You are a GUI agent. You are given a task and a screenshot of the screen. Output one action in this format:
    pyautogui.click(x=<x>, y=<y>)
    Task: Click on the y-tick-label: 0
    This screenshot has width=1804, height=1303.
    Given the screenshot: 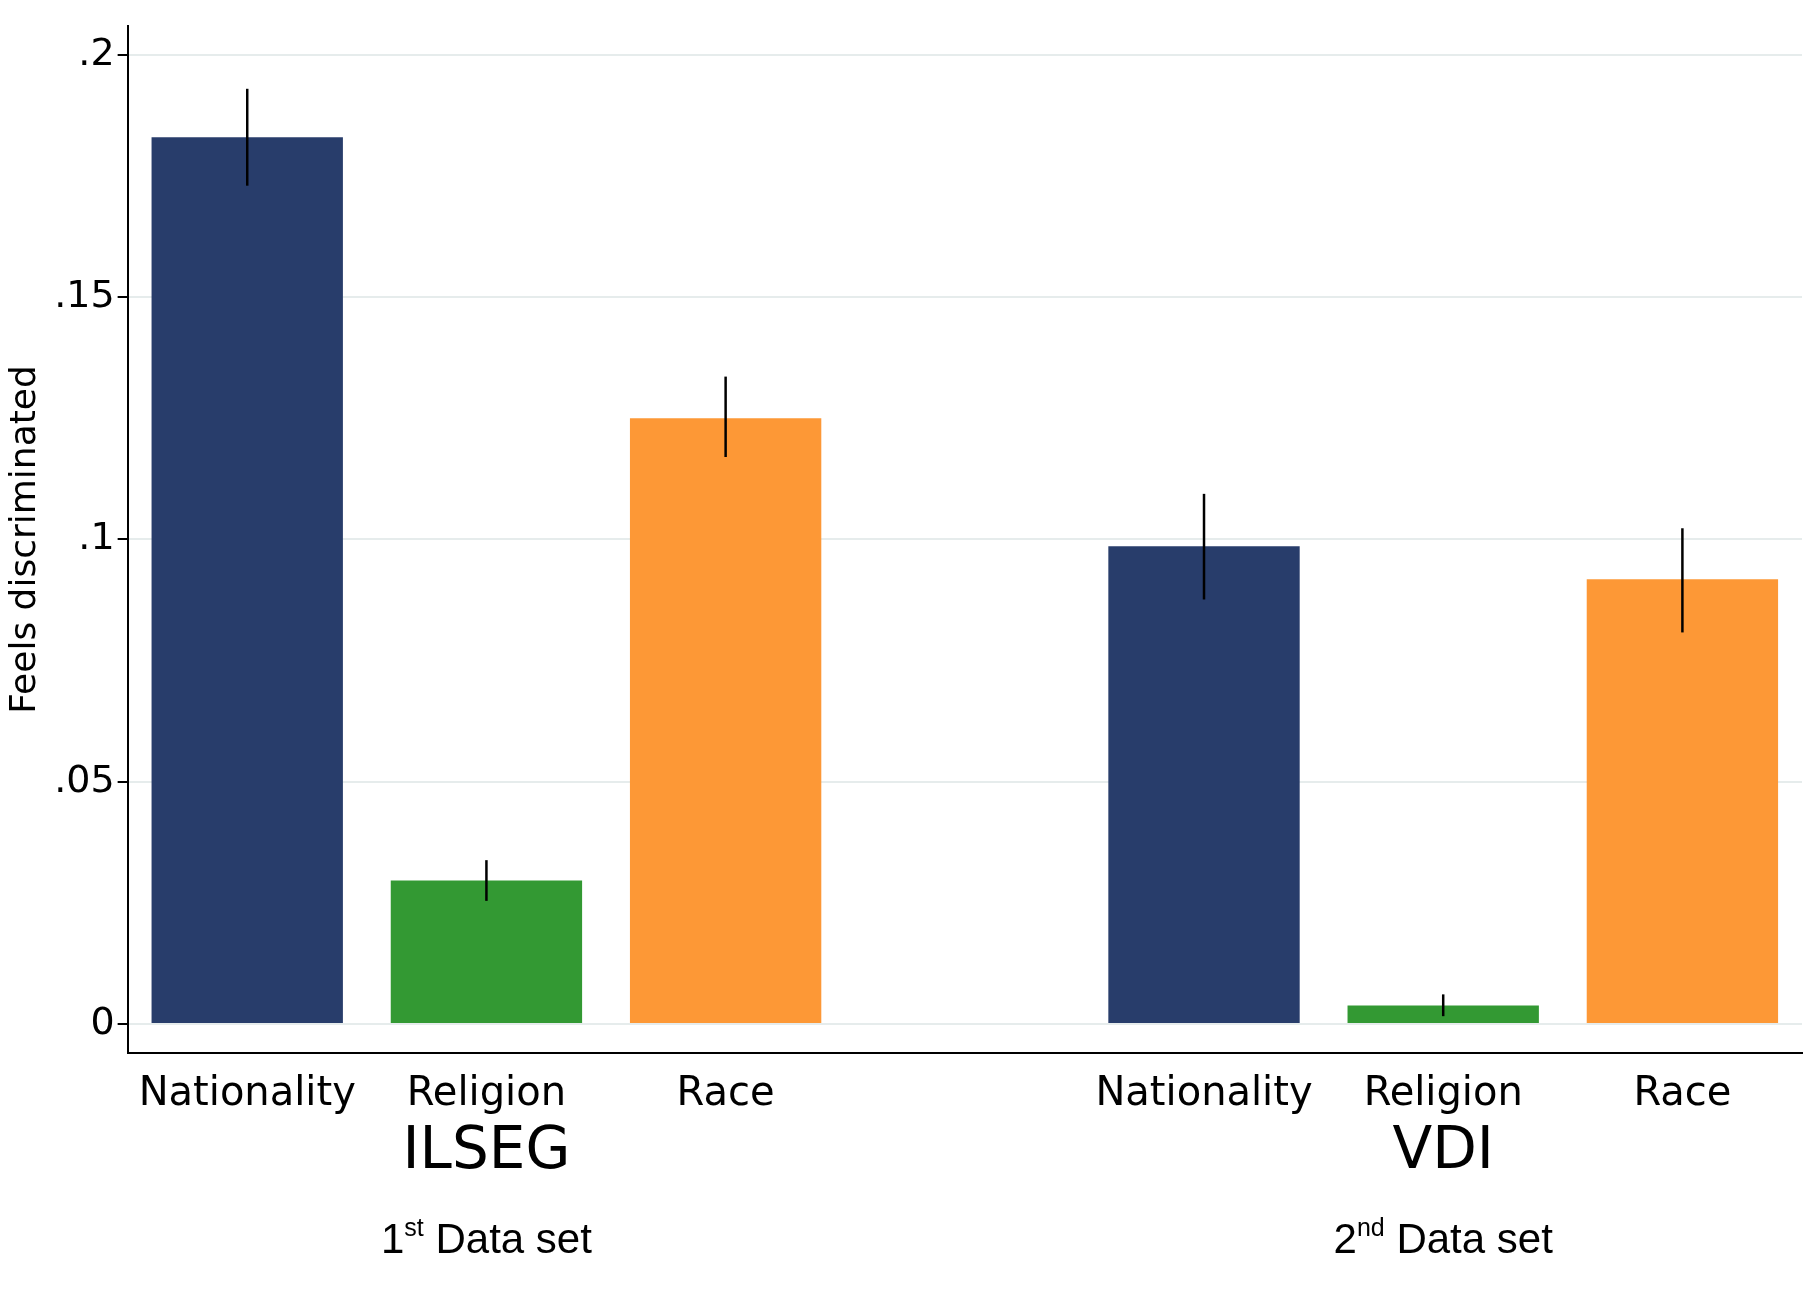 What is the action you would take?
    pyautogui.click(x=102, y=1020)
    